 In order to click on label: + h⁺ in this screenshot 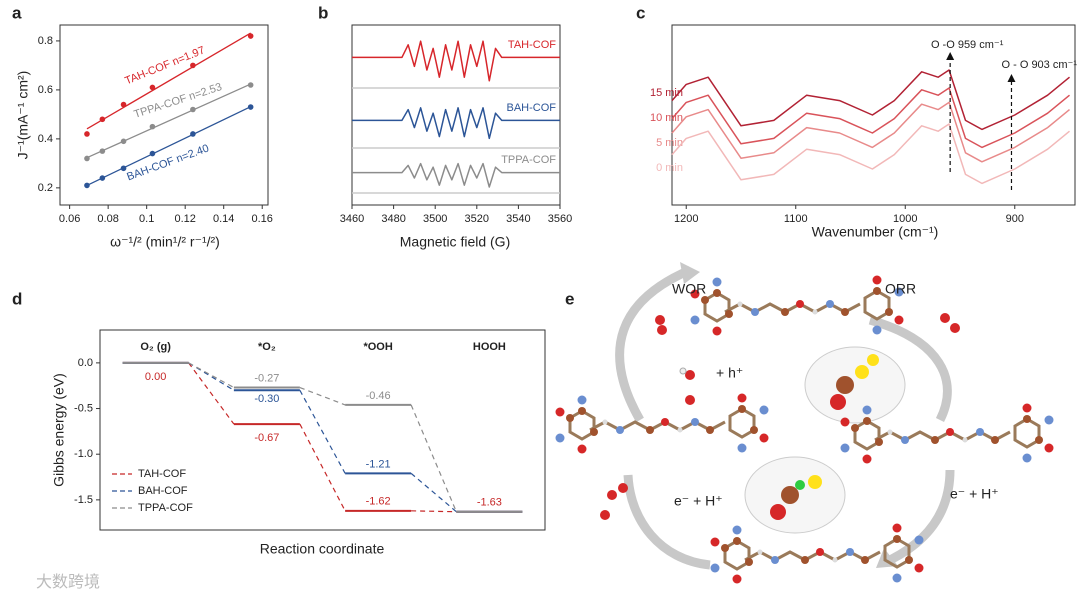, I will do `click(729, 373)`.